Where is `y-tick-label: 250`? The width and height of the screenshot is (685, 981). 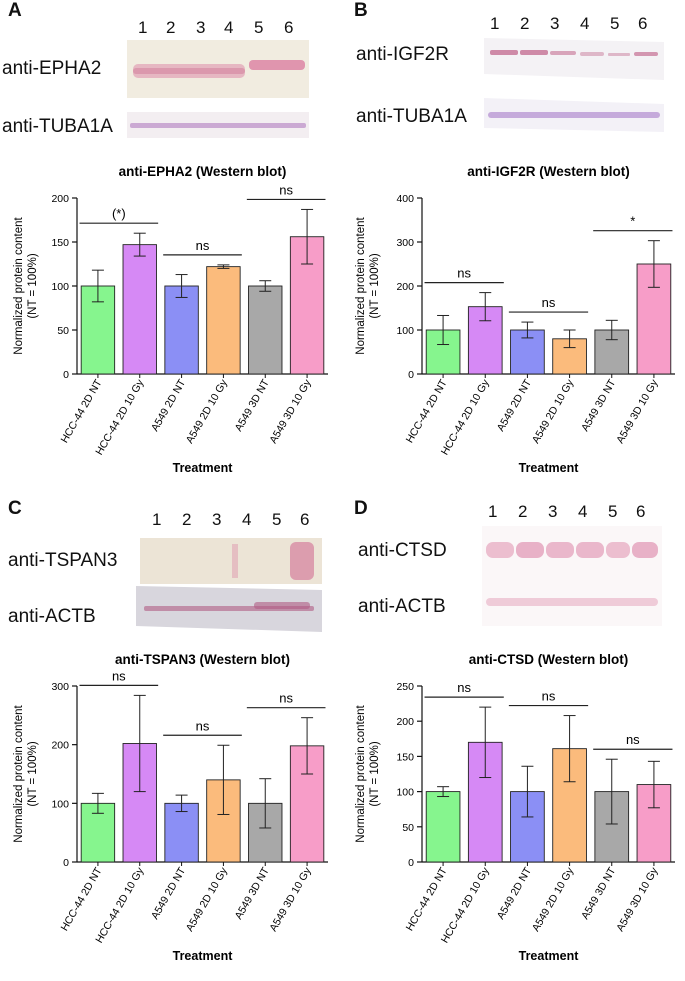 y-tick-label: 250 is located at coordinates (405, 687).